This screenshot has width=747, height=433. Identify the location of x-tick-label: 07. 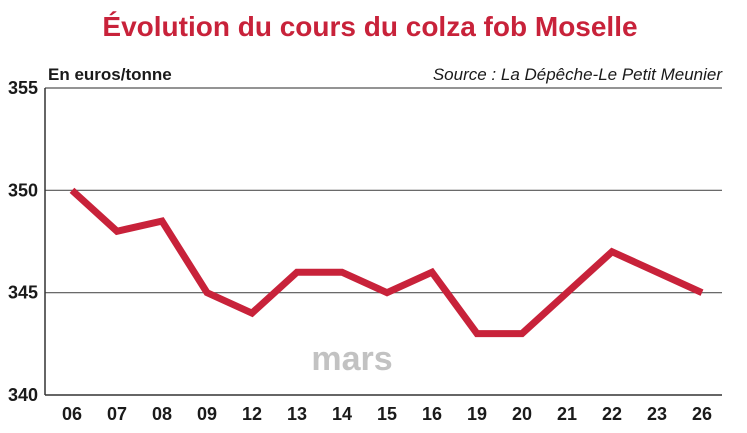
(117, 414).